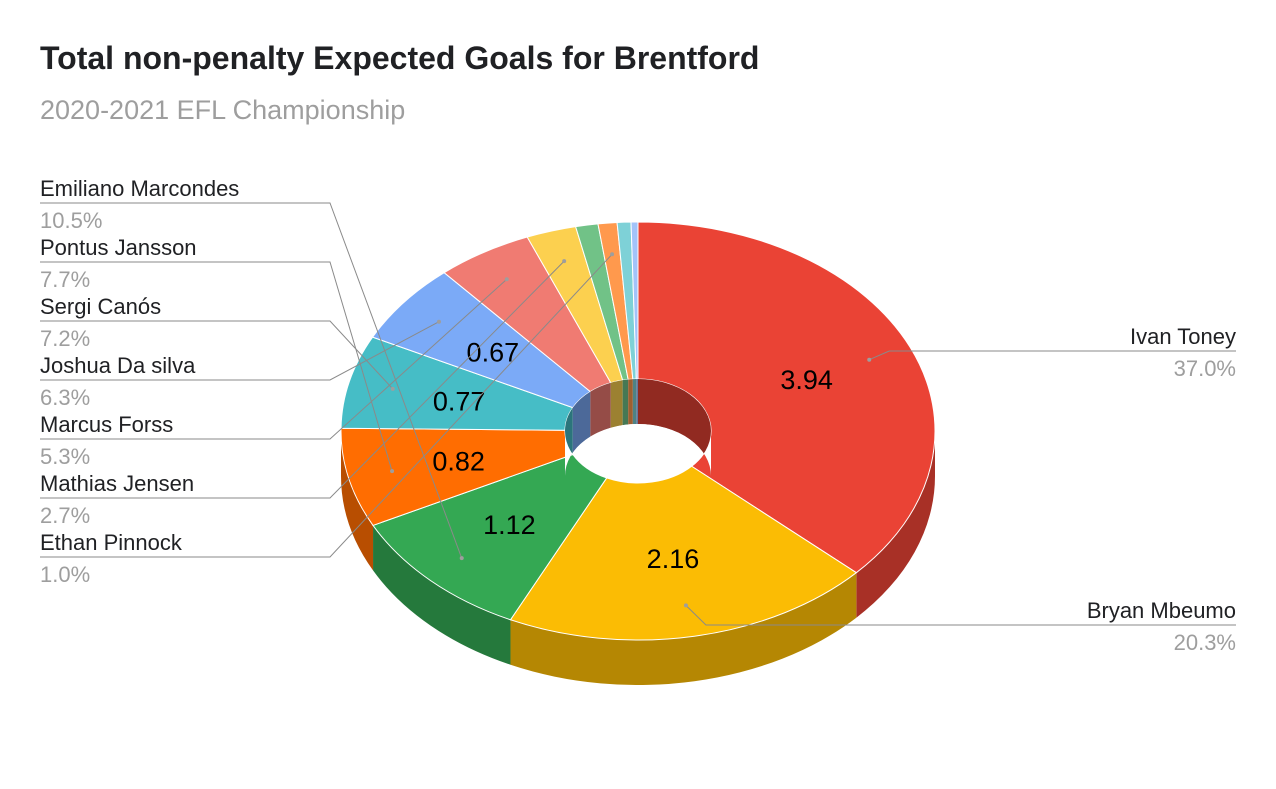 The image size is (1276, 789). I want to click on slice-name-label: Bryan Mbeumo, so click(1161, 610).